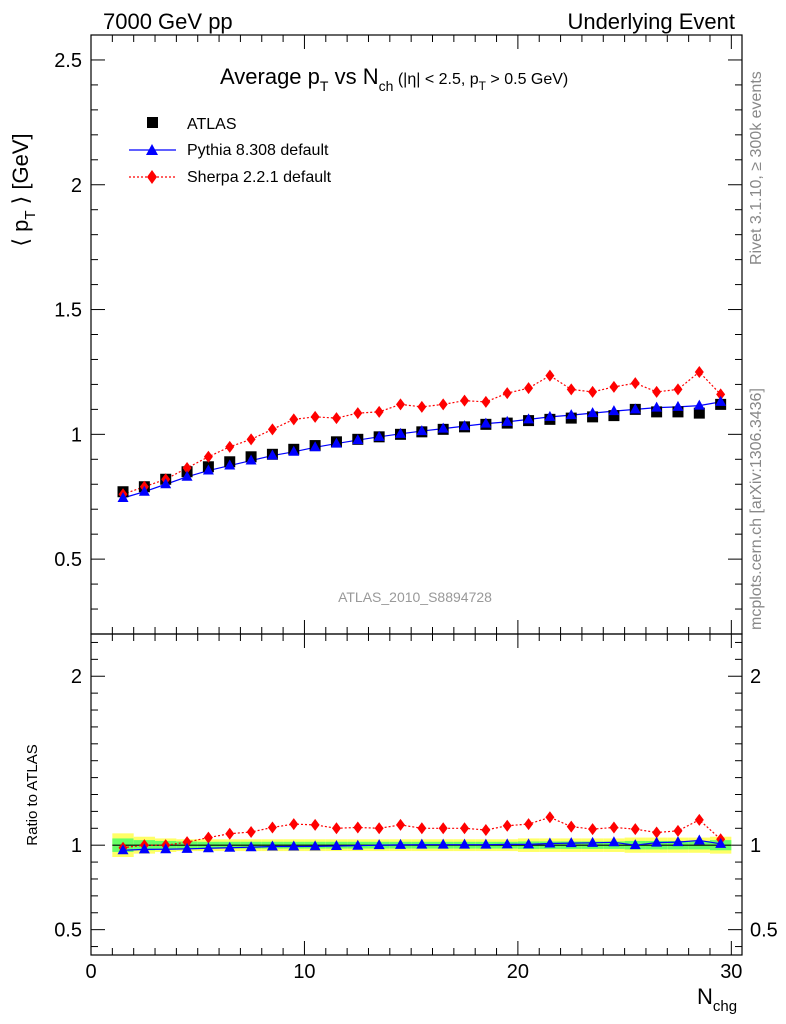  What do you see at coordinates (152, 177) in the screenshot?
I see `legend-sherpa-marker` at bounding box center [152, 177].